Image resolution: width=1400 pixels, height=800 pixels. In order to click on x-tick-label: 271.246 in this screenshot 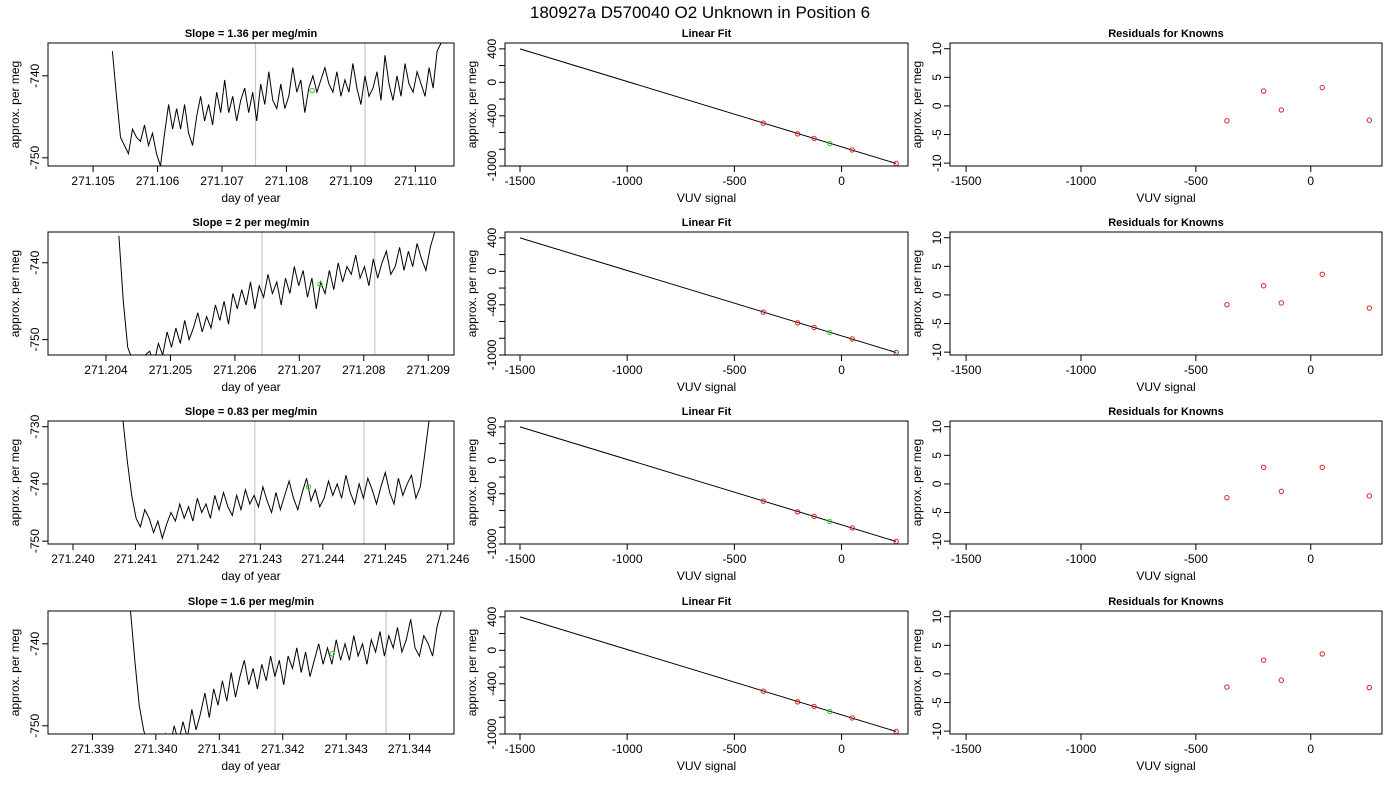, I will do `click(448, 559)`.